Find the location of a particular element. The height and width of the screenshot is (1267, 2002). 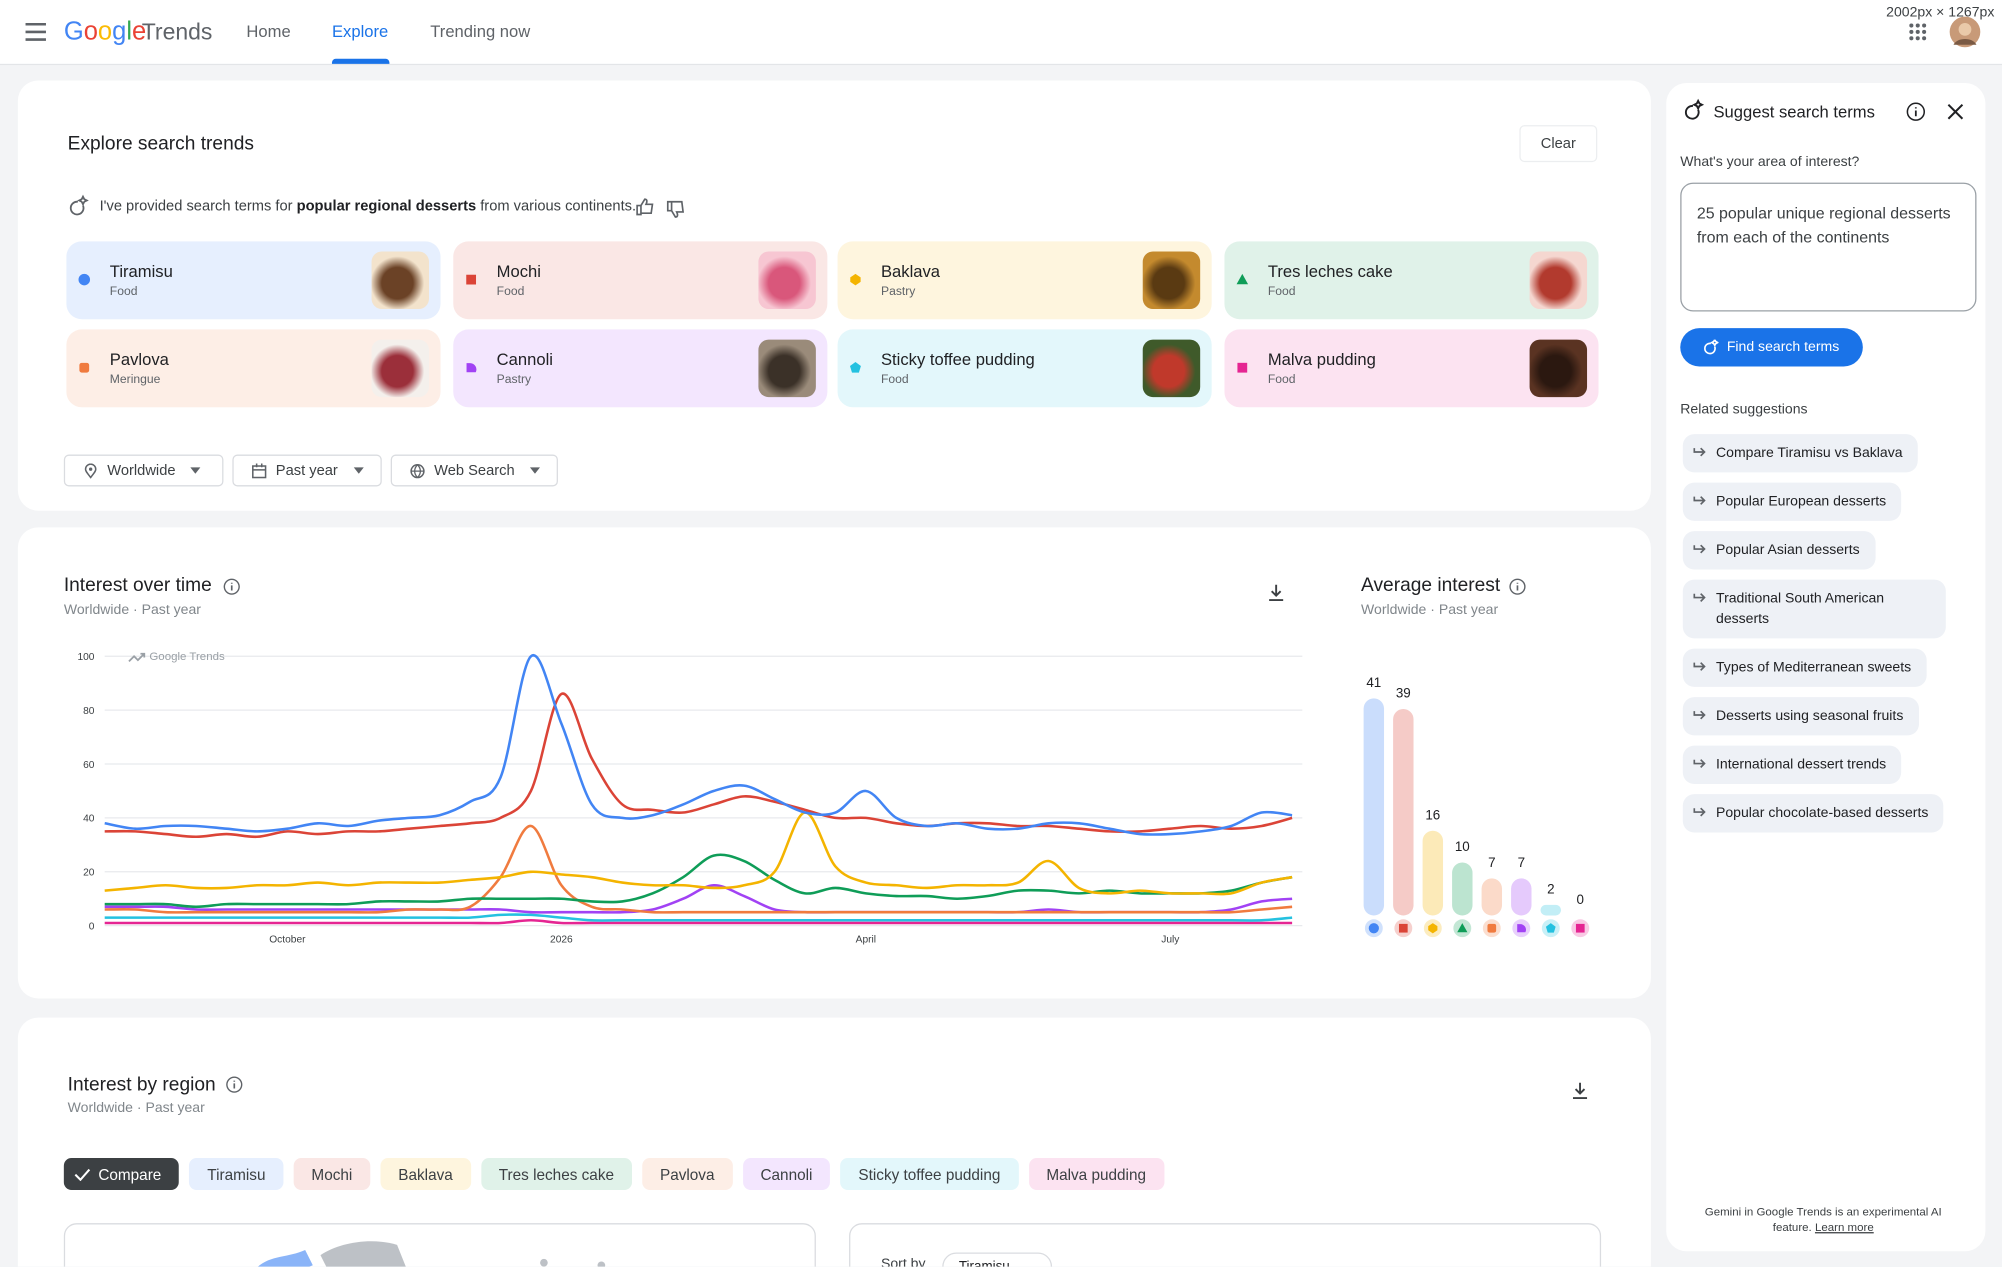

term-category: Pastry is located at coordinates (514, 379).